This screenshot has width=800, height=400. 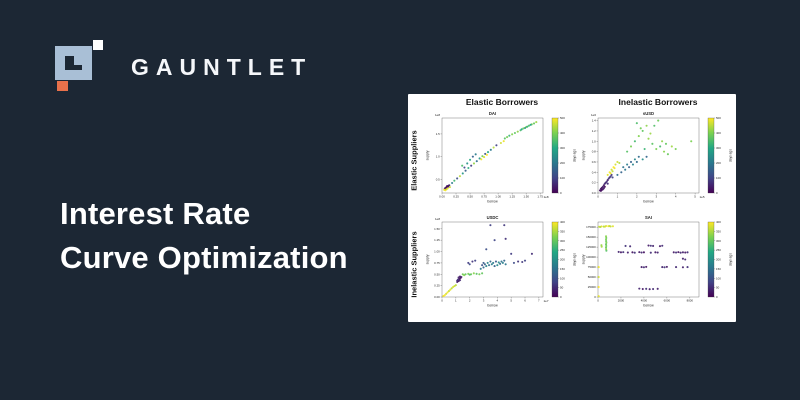 I want to click on y-tick-label: 0.00, so click(x=437, y=297).